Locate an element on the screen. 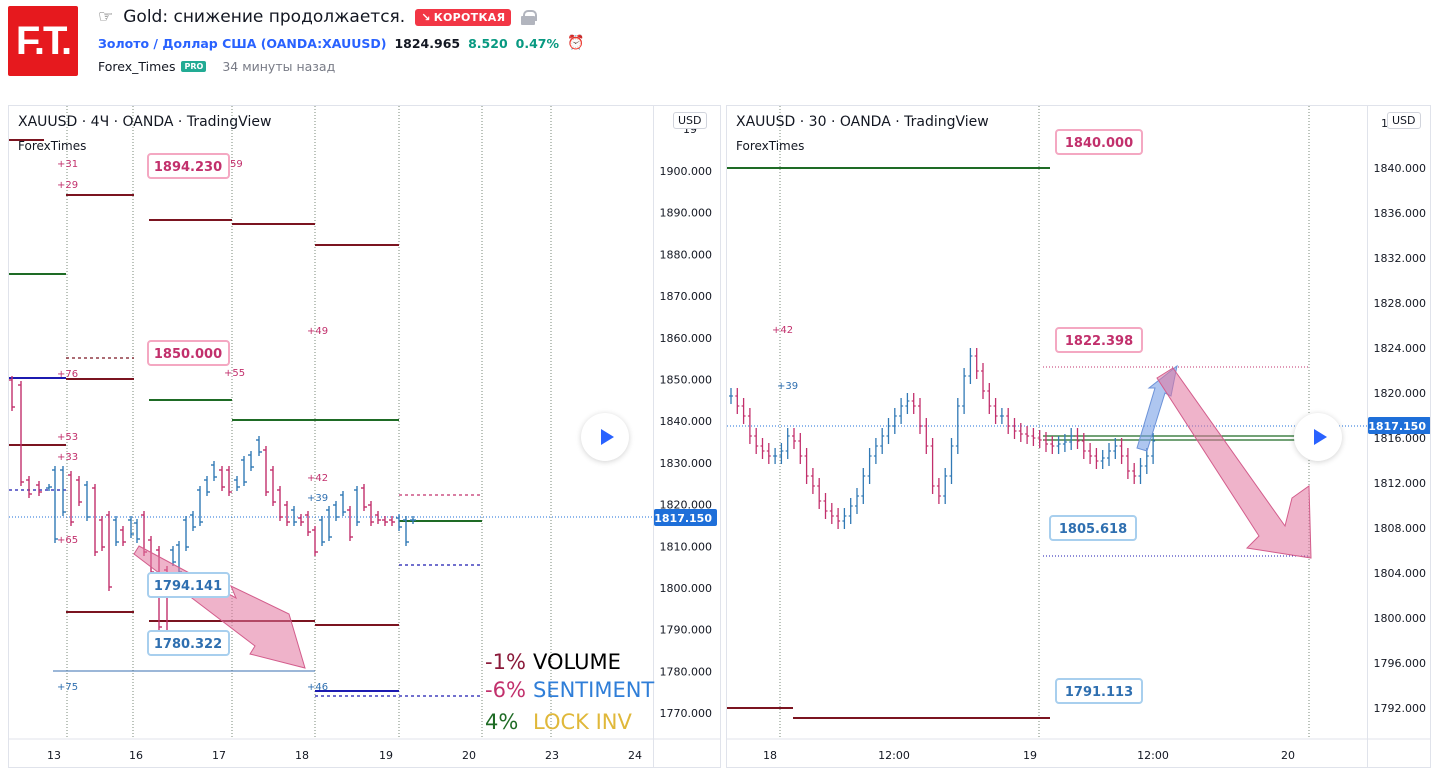 This screenshot has width=1440, height=776. right-current-price-tag is located at coordinates (1399, 425).